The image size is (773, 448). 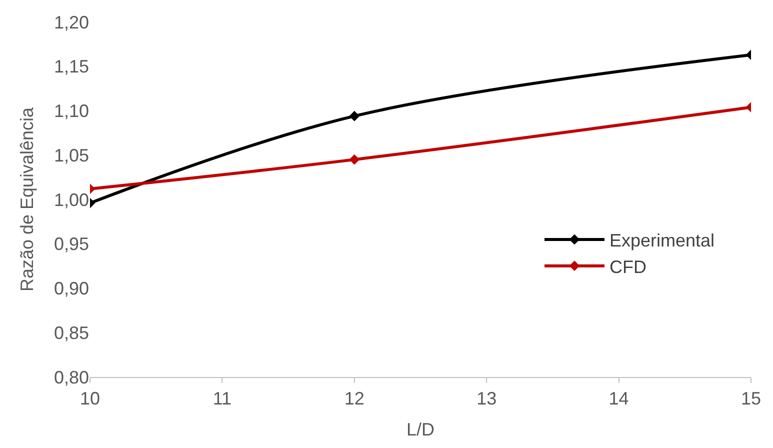 What do you see at coordinates (90, 398) in the screenshot?
I see `x-tick-label: 10` at bounding box center [90, 398].